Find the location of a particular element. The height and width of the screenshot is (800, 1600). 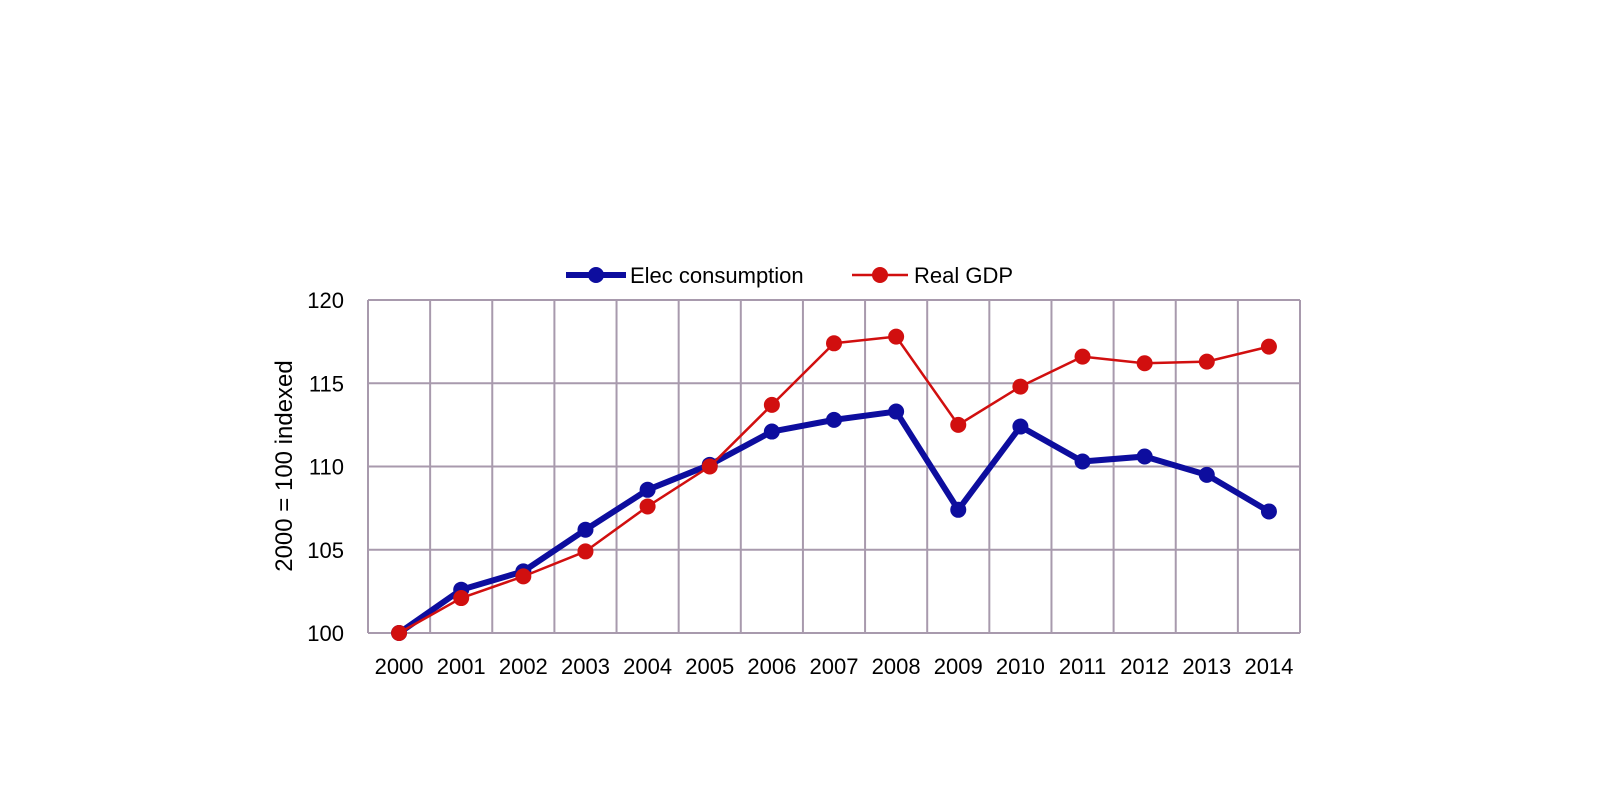

y-tick-label: 120 is located at coordinates (325, 300).